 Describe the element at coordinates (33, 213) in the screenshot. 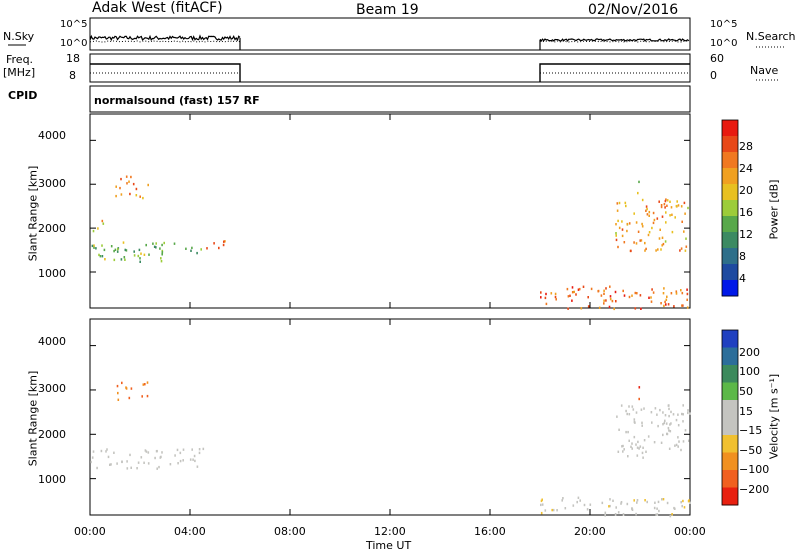

I see `power-ylabel: Slant Range [km]` at that location.